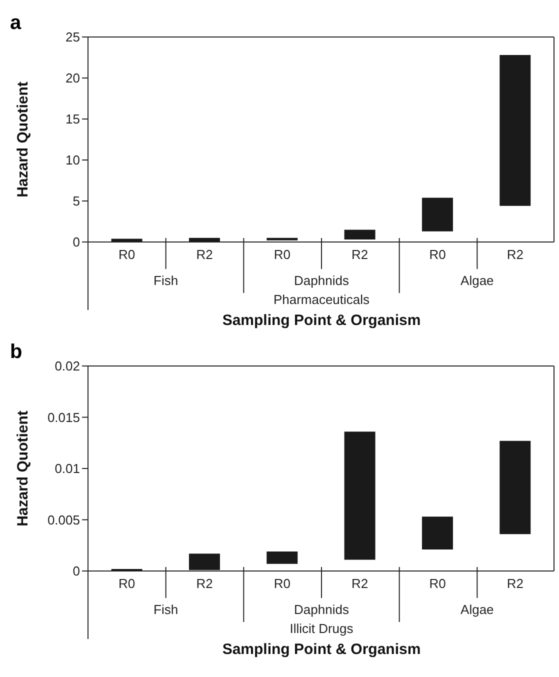 Image resolution: width=559 pixels, height=677 pixels. Describe the element at coordinates (16, 23) in the screenshot. I see `chart-title: a` at that location.